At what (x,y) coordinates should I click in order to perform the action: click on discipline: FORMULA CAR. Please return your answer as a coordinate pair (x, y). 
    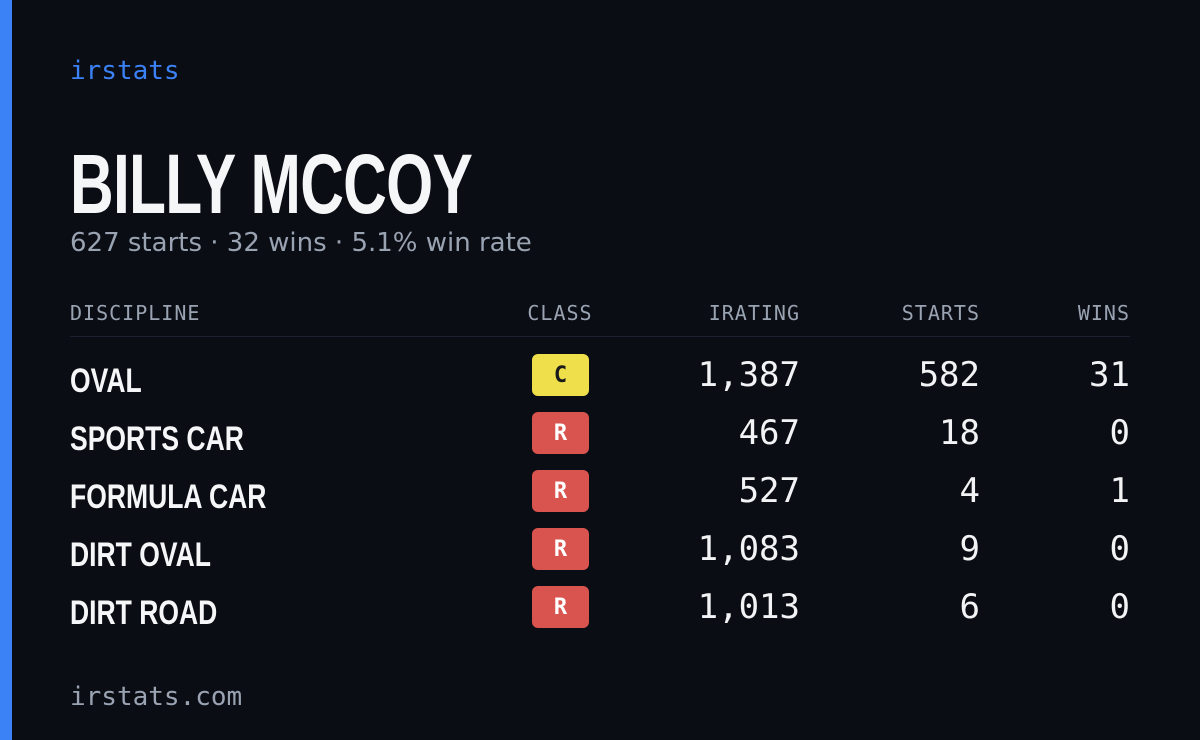
    Looking at the image, I should click on (168, 497).